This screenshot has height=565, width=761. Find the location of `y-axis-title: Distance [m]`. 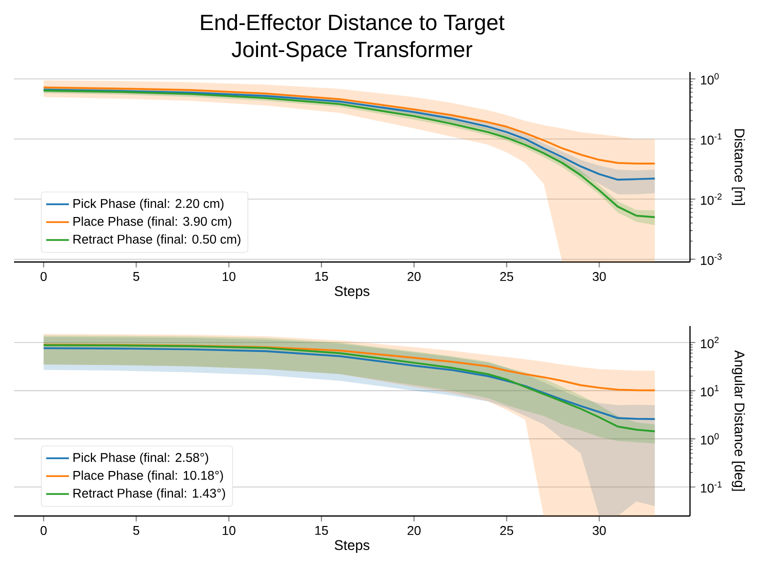

y-axis-title: Distance [m] is located at coordinates (738, 167).